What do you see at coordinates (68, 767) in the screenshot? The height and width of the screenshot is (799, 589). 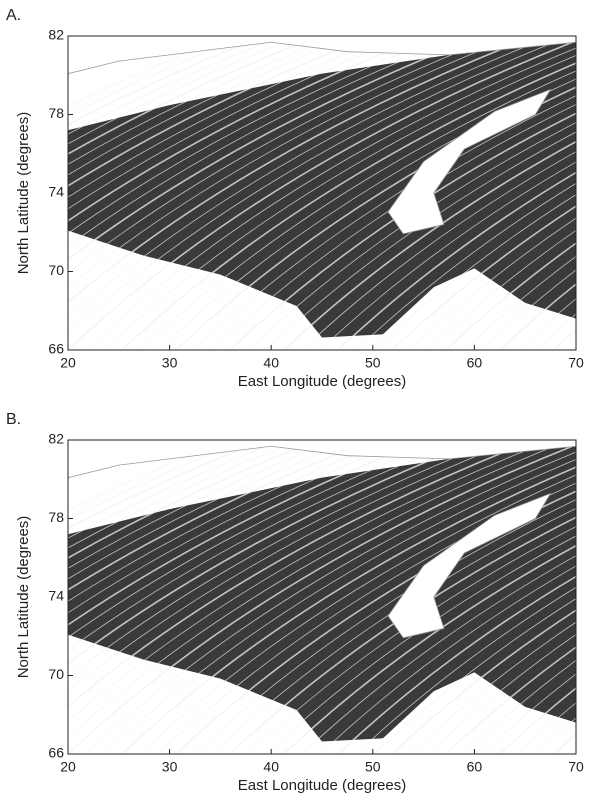 I see `x-tick-label: 20` at bounding box center [68, 767].